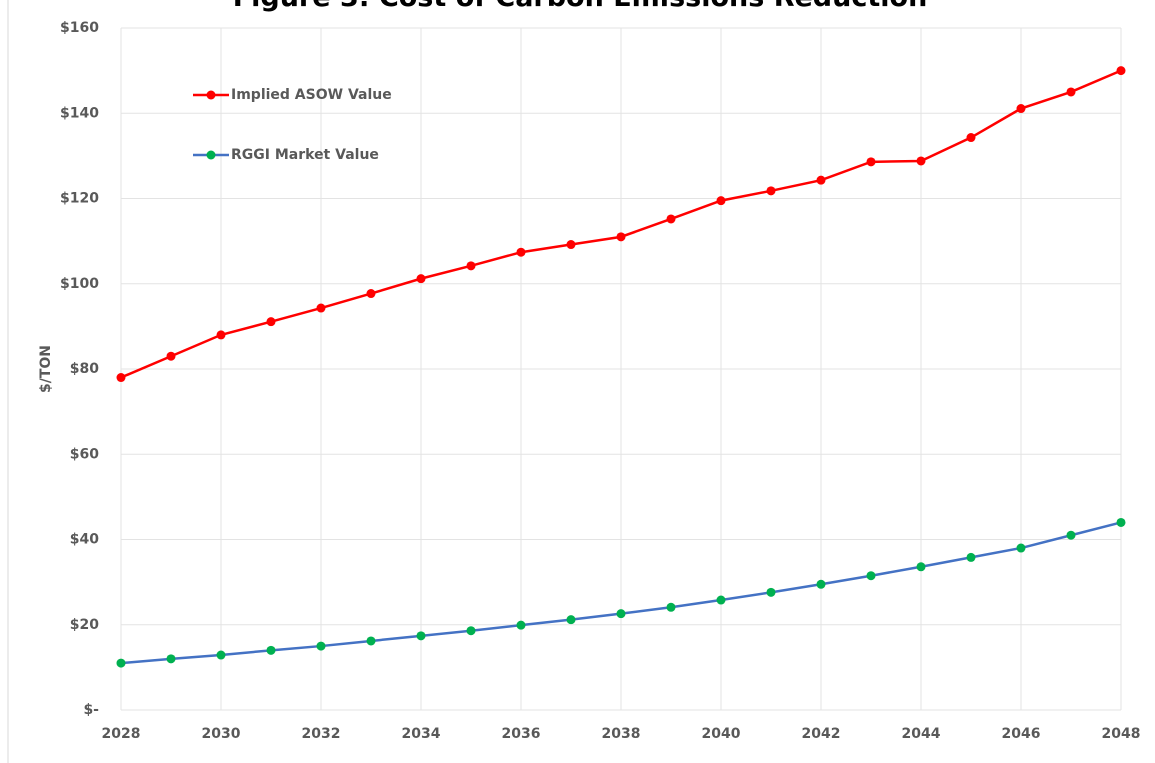 Image resolution: width=1155 pixels, height=763 pixels. Describe the element at coordinates (1121, 734) in the screenshot. I see `x-tick-label: 2048` at that location.